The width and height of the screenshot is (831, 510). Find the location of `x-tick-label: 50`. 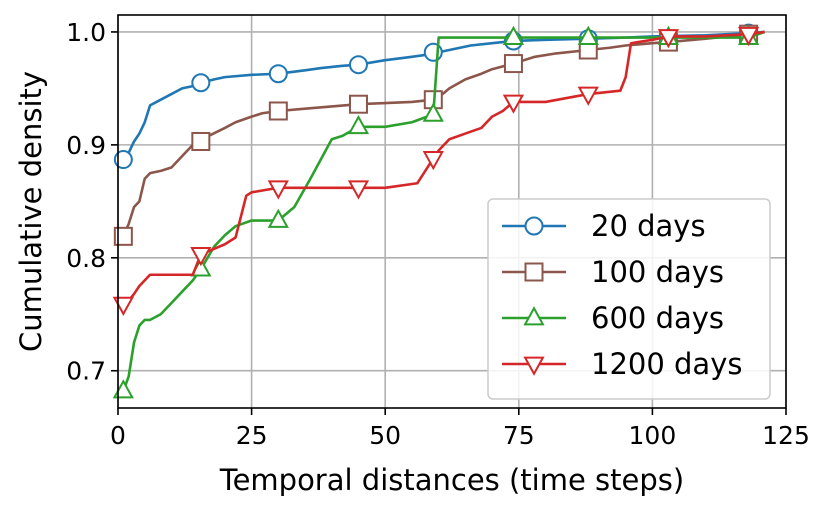

x-tick-label: 50 is located at coordinates (385, 435).